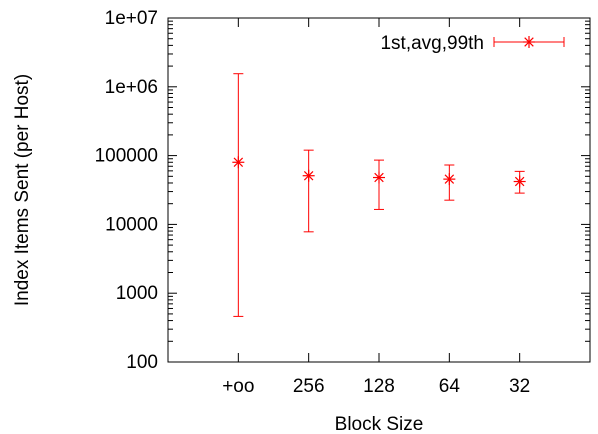 The image size is (598, 434). What do you see at coordinates (450, 386) in the screenshot?
I see `x-tick-label: 64` at bounding box center [450, 386].